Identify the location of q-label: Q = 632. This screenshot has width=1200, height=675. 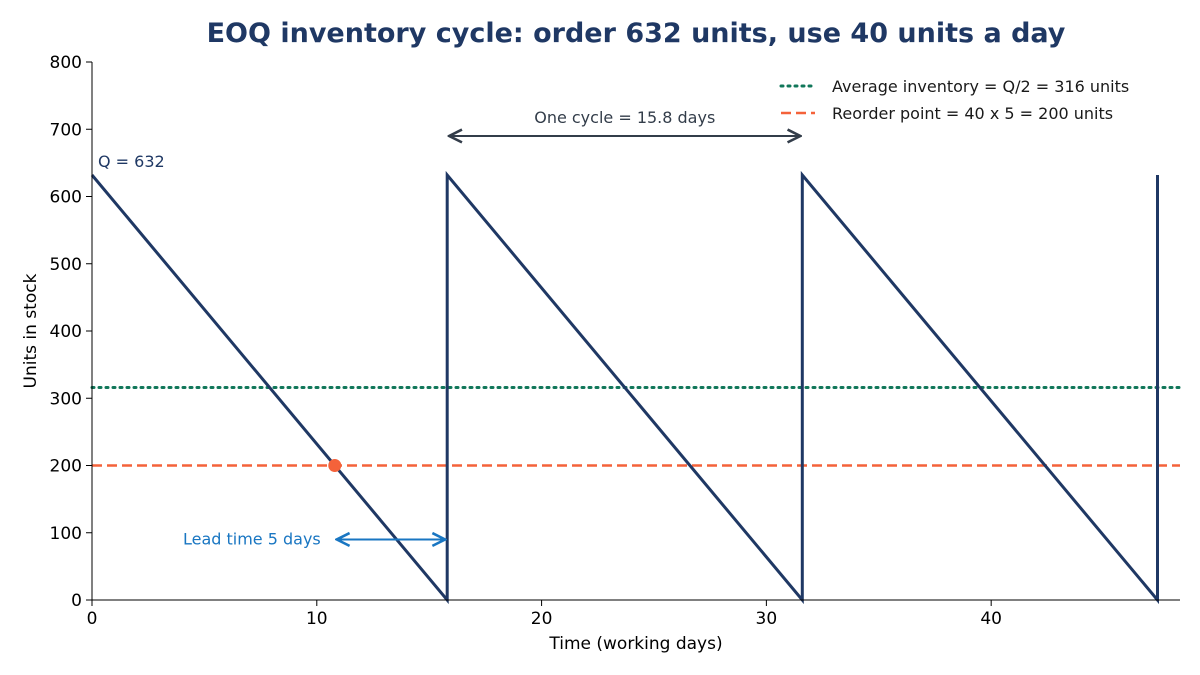
(131, 161).